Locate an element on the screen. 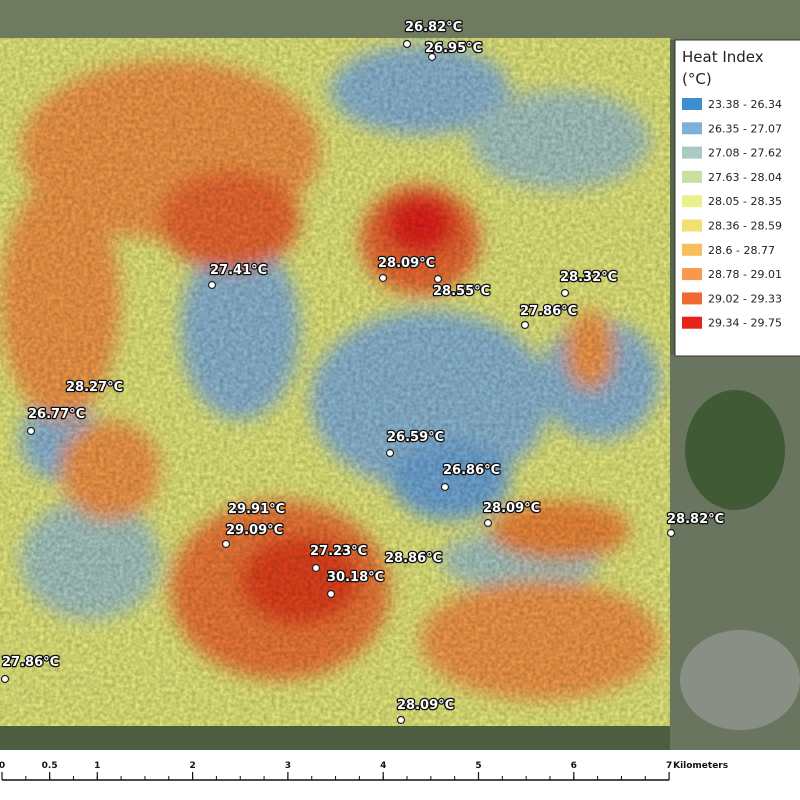  scale-label: 0 is located at coordinates (2, 766).